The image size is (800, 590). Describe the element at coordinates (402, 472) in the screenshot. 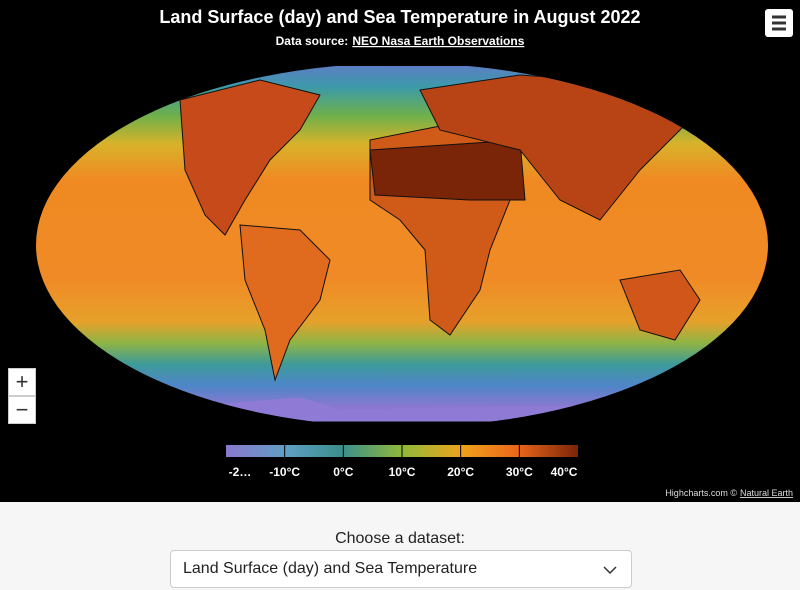

I see `color-tick-label: 10°C` at that location.